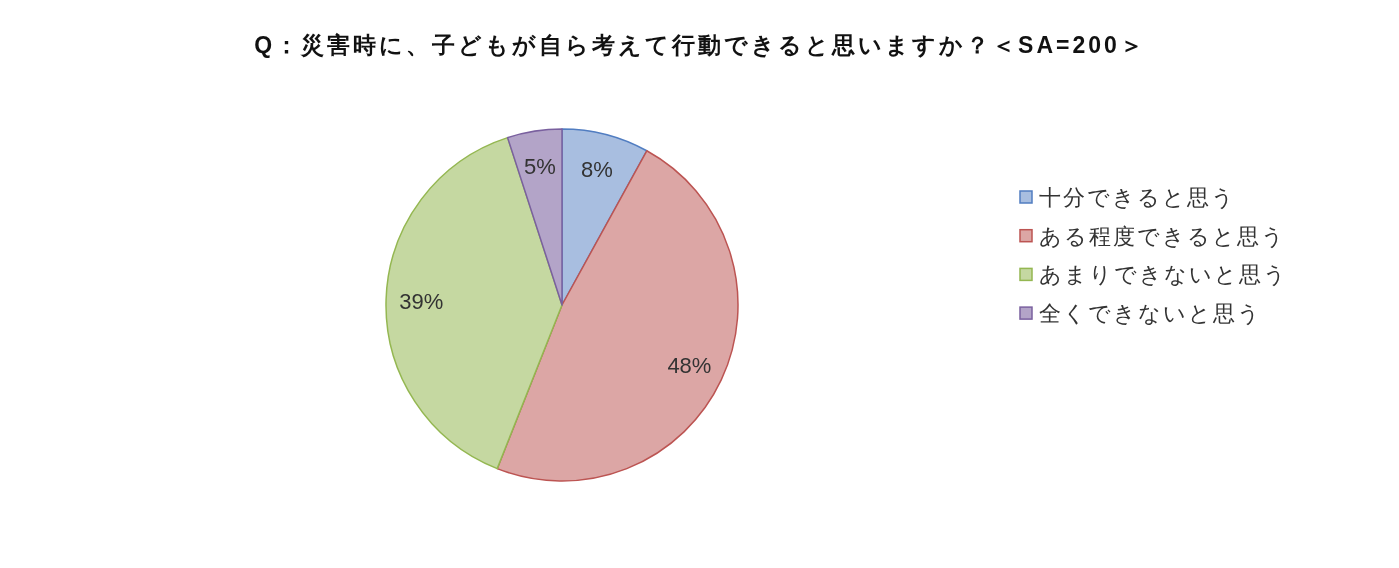 This screenshot has height=568, width=1399. What do you see at coordinates (421, 301) in the screenshot?
I see `label: 39%` at bounding box center [421, 301].